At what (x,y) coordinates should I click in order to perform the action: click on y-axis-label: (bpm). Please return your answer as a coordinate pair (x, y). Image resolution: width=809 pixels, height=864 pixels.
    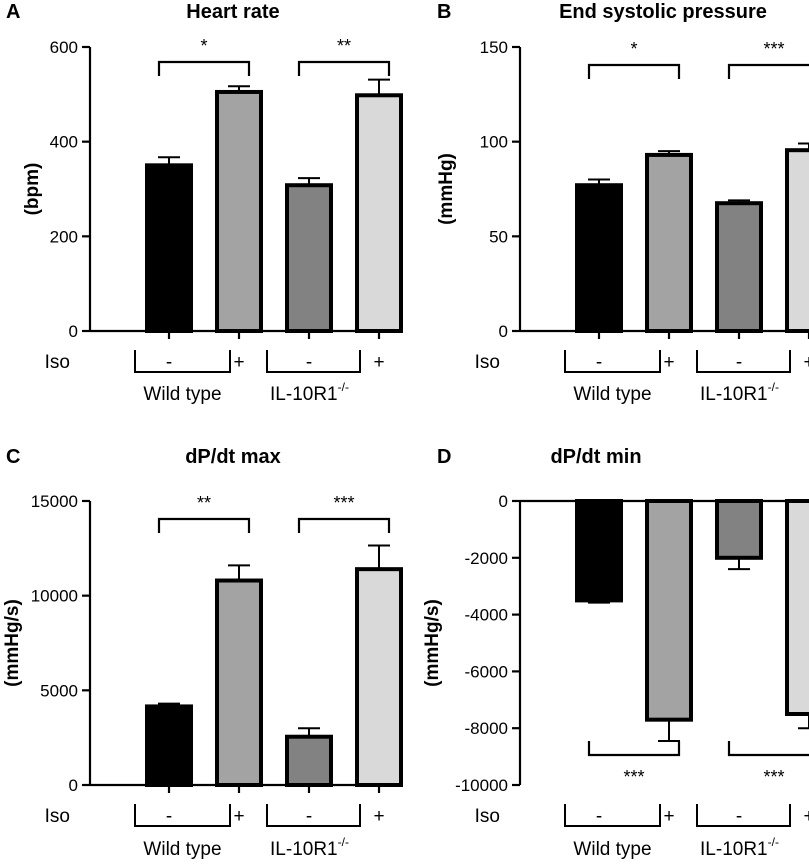
    Looking at the image, I should click on (32, 189).